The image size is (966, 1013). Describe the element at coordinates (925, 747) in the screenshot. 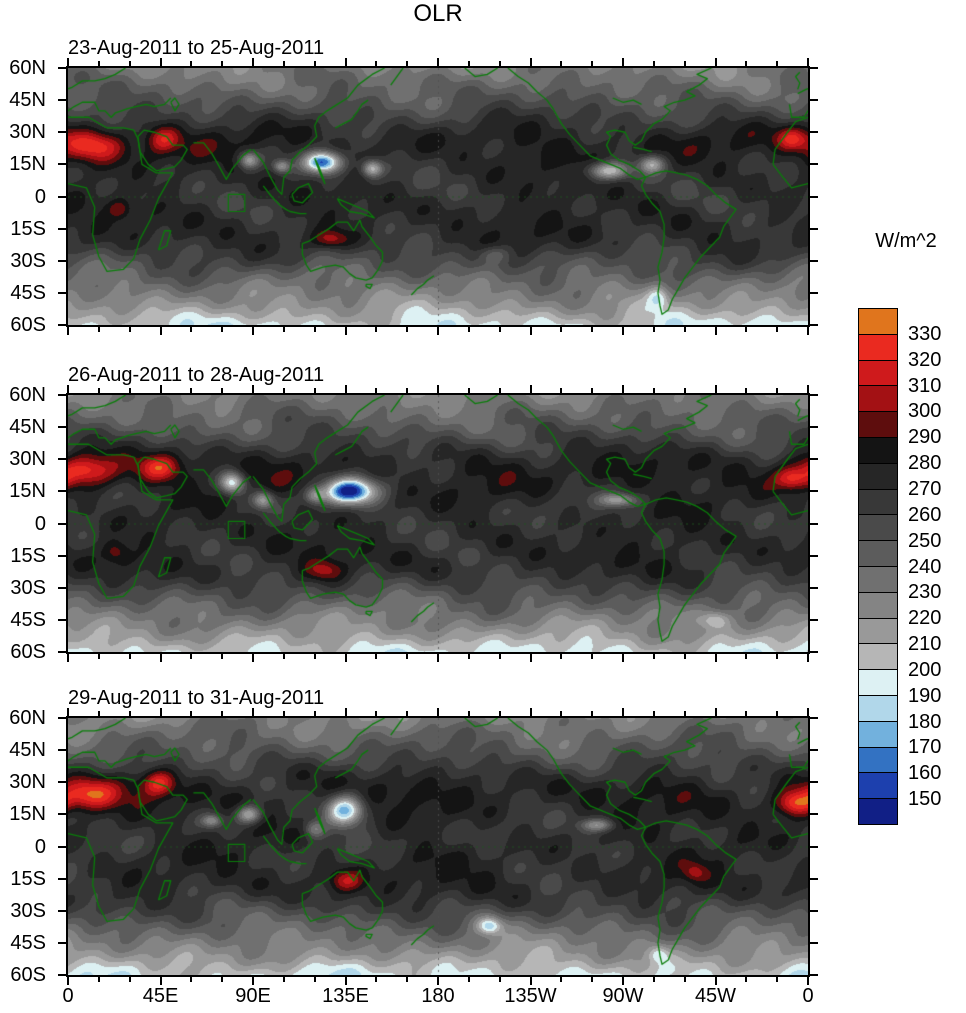

I see `colorbar-tick-label: 170` at that location.